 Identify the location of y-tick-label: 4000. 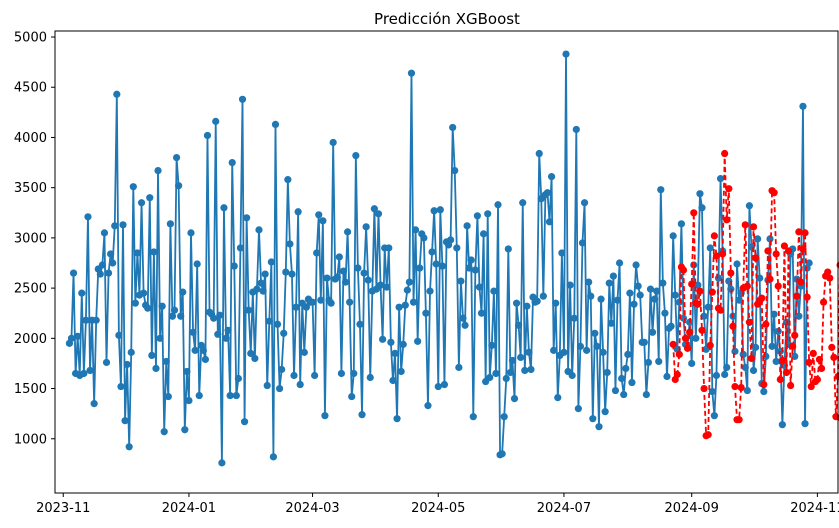
(30, 138).